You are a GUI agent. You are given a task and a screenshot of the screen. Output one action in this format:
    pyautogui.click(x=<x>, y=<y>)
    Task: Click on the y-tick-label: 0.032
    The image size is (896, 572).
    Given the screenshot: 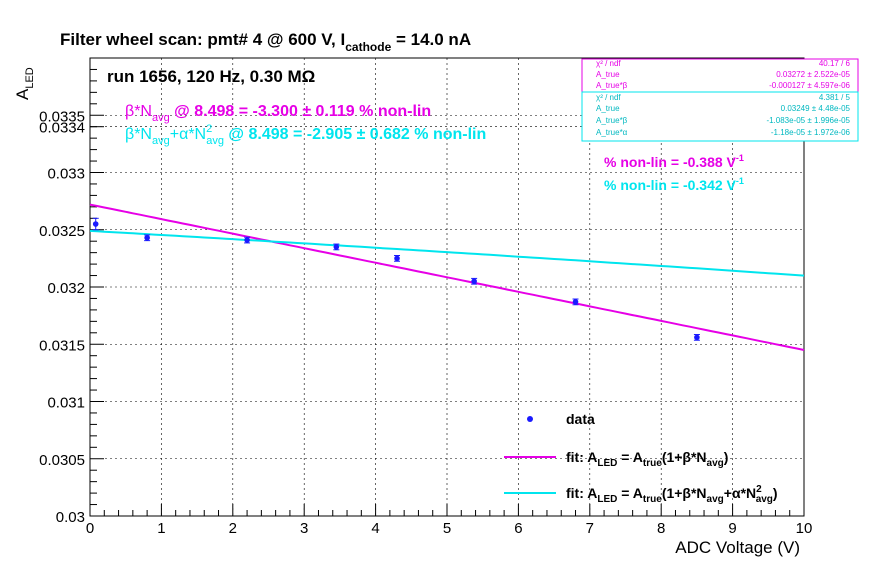 What is the action you would take?
    pyautogui.click(x=66, y=288)
    